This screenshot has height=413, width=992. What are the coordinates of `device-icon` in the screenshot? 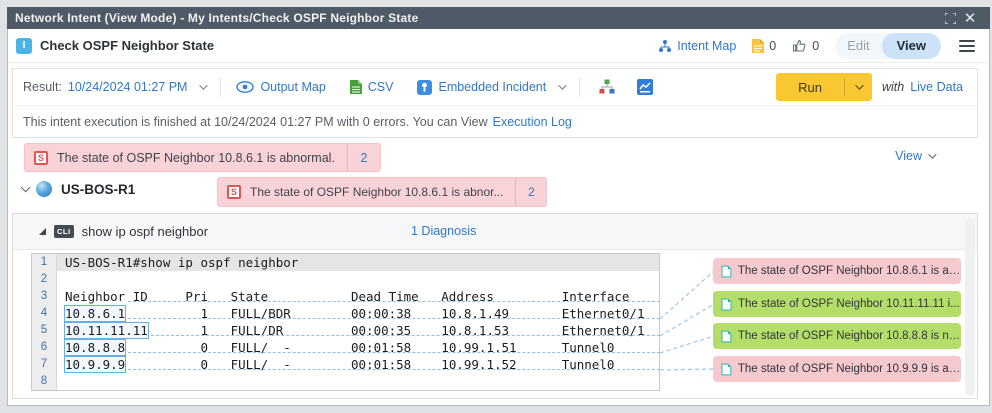 It's located at (44, 189).